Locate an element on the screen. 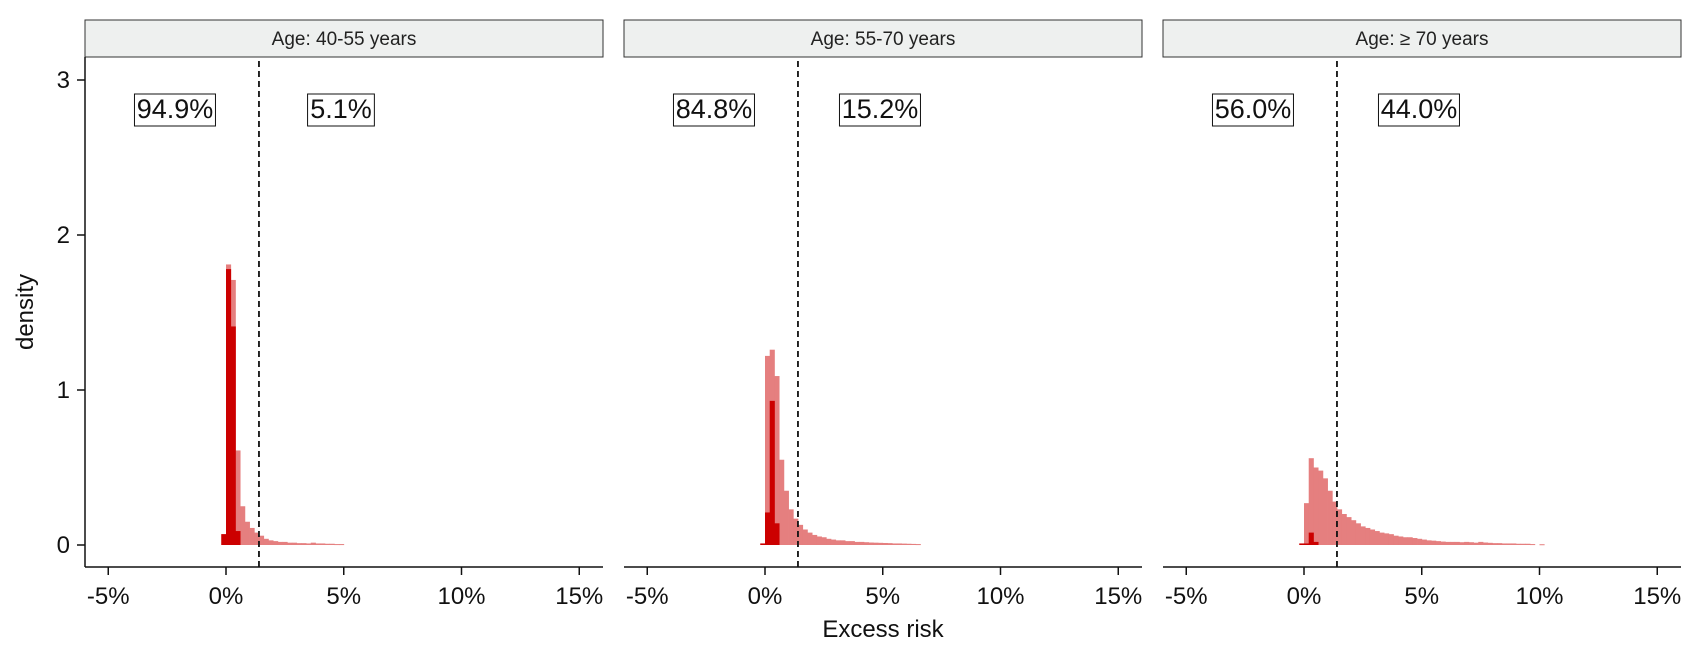 The width and height of the screenshot is (1700, 661). left-percentage-label: 56.0% is located at coordinates (1253, 109).